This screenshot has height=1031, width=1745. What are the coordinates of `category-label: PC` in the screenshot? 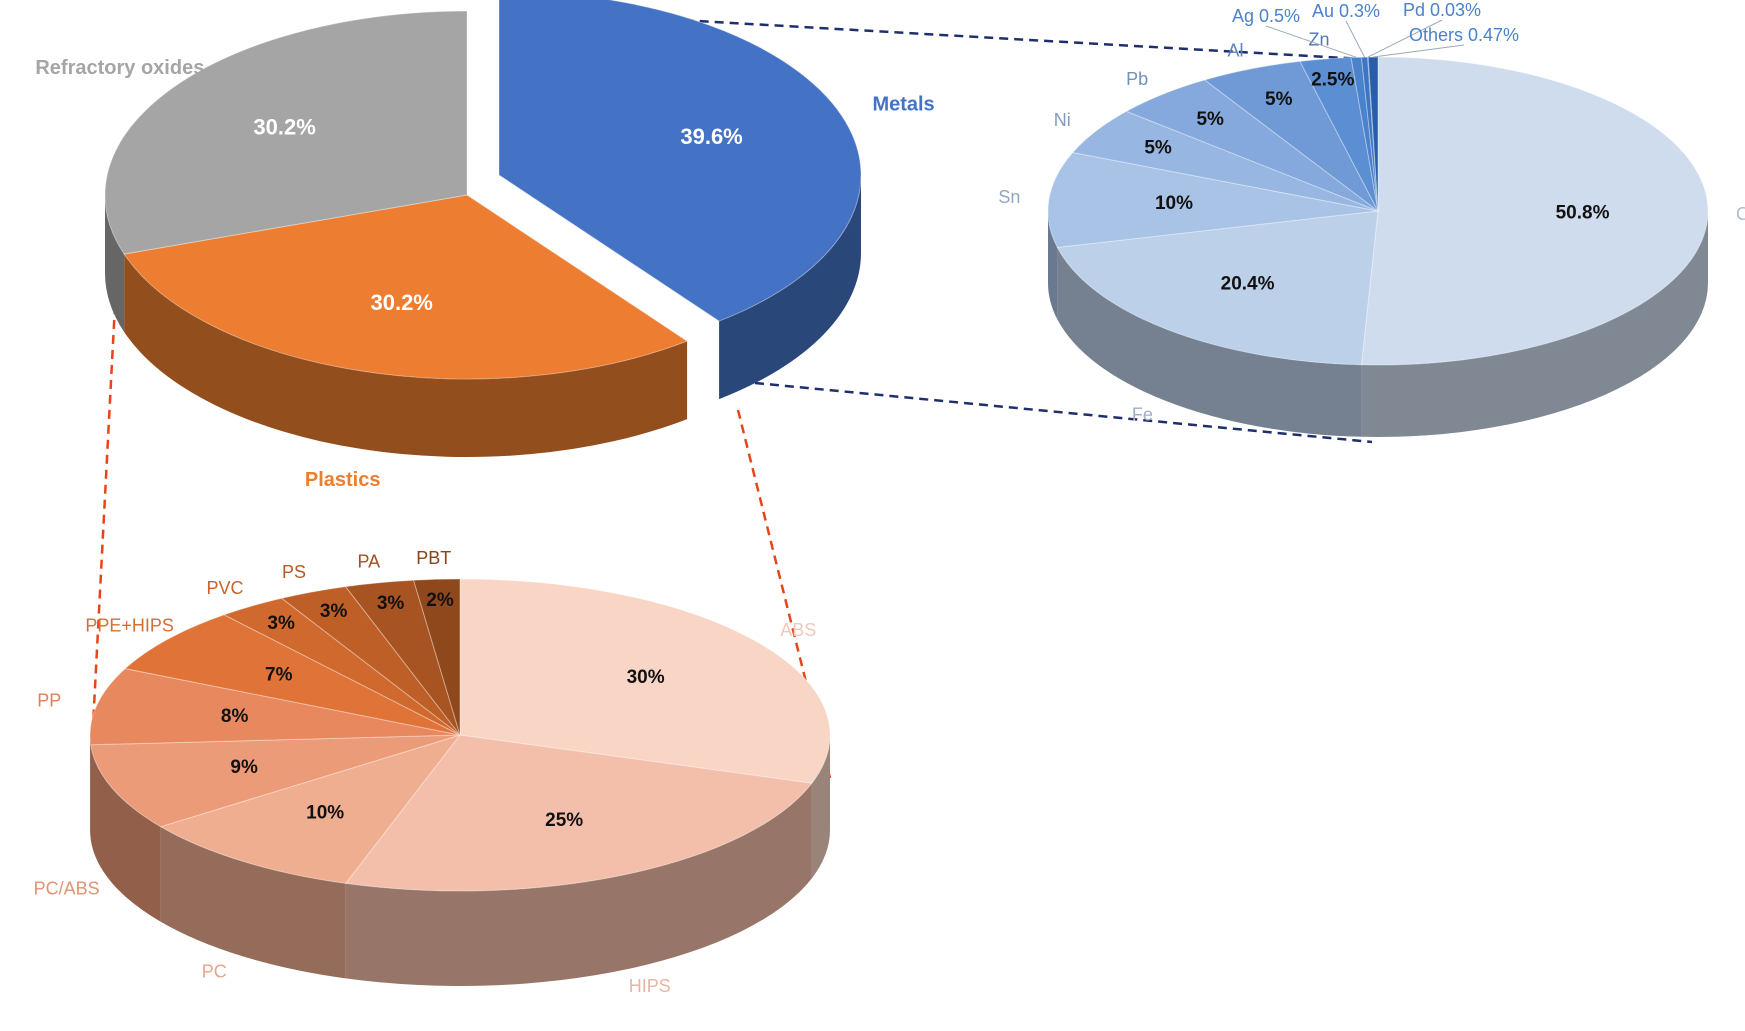 It's located at (214, 971).